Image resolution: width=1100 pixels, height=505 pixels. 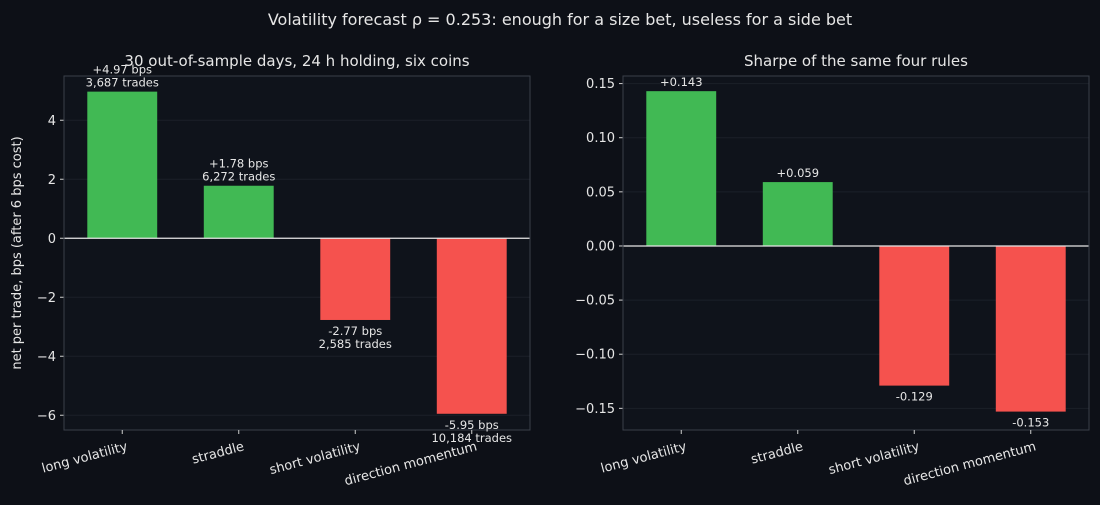 I want to click on chart-2-title: Sharpe of the same four rules, so click(x=856, y=61).